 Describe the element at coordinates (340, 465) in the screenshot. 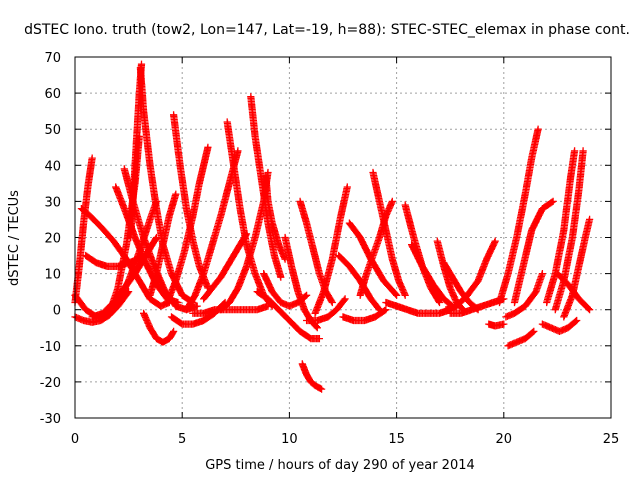

I see `x-axis-label: GPS time / hours of day 290 of year 2014` at that location.